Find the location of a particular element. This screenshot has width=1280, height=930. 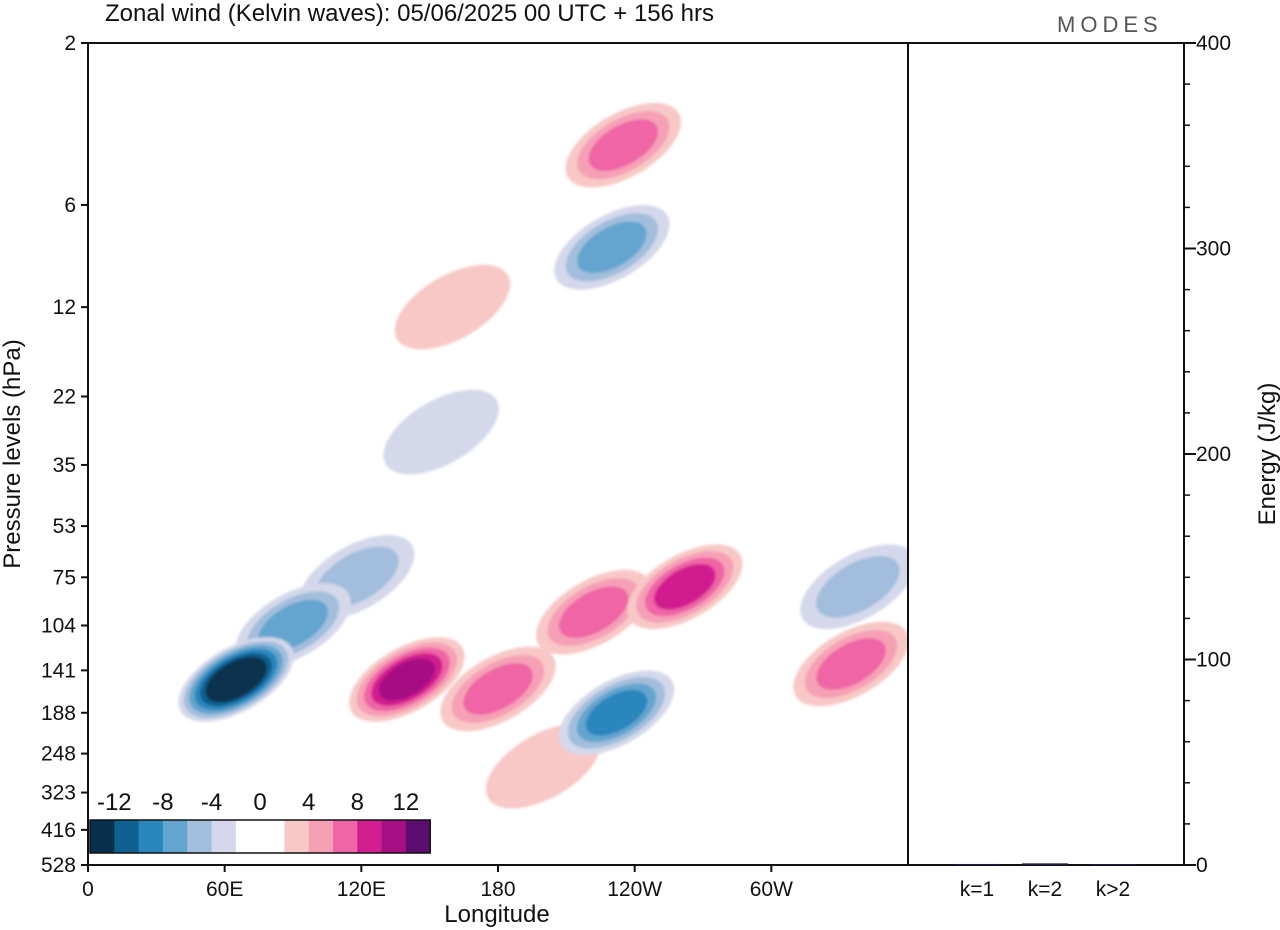

longitude-tick-label: 180 is located at coordinates (497, 889).